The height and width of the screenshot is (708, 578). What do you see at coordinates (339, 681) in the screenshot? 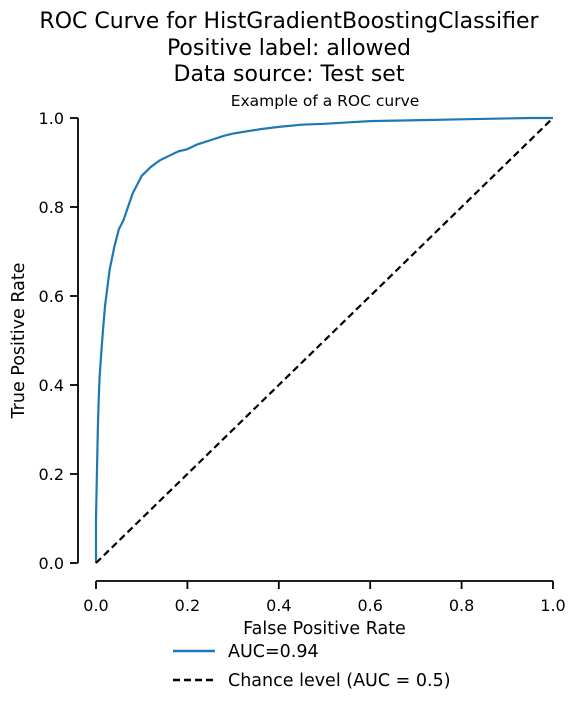
I see `legend-label-chance: Chance level (AUC = 0.5)` at bounding box center [339, 681].